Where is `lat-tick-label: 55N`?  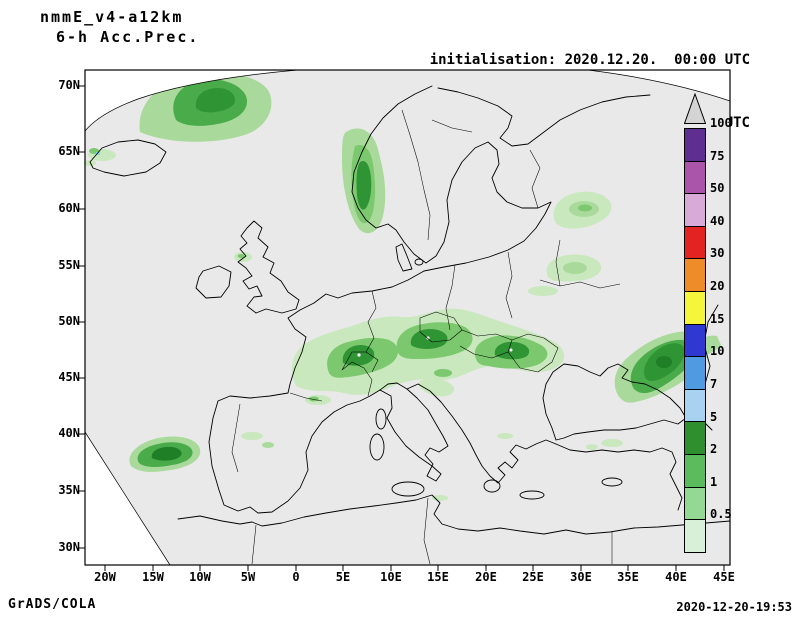 lat-tick-label: 55N is located at coordinates (69, 265).